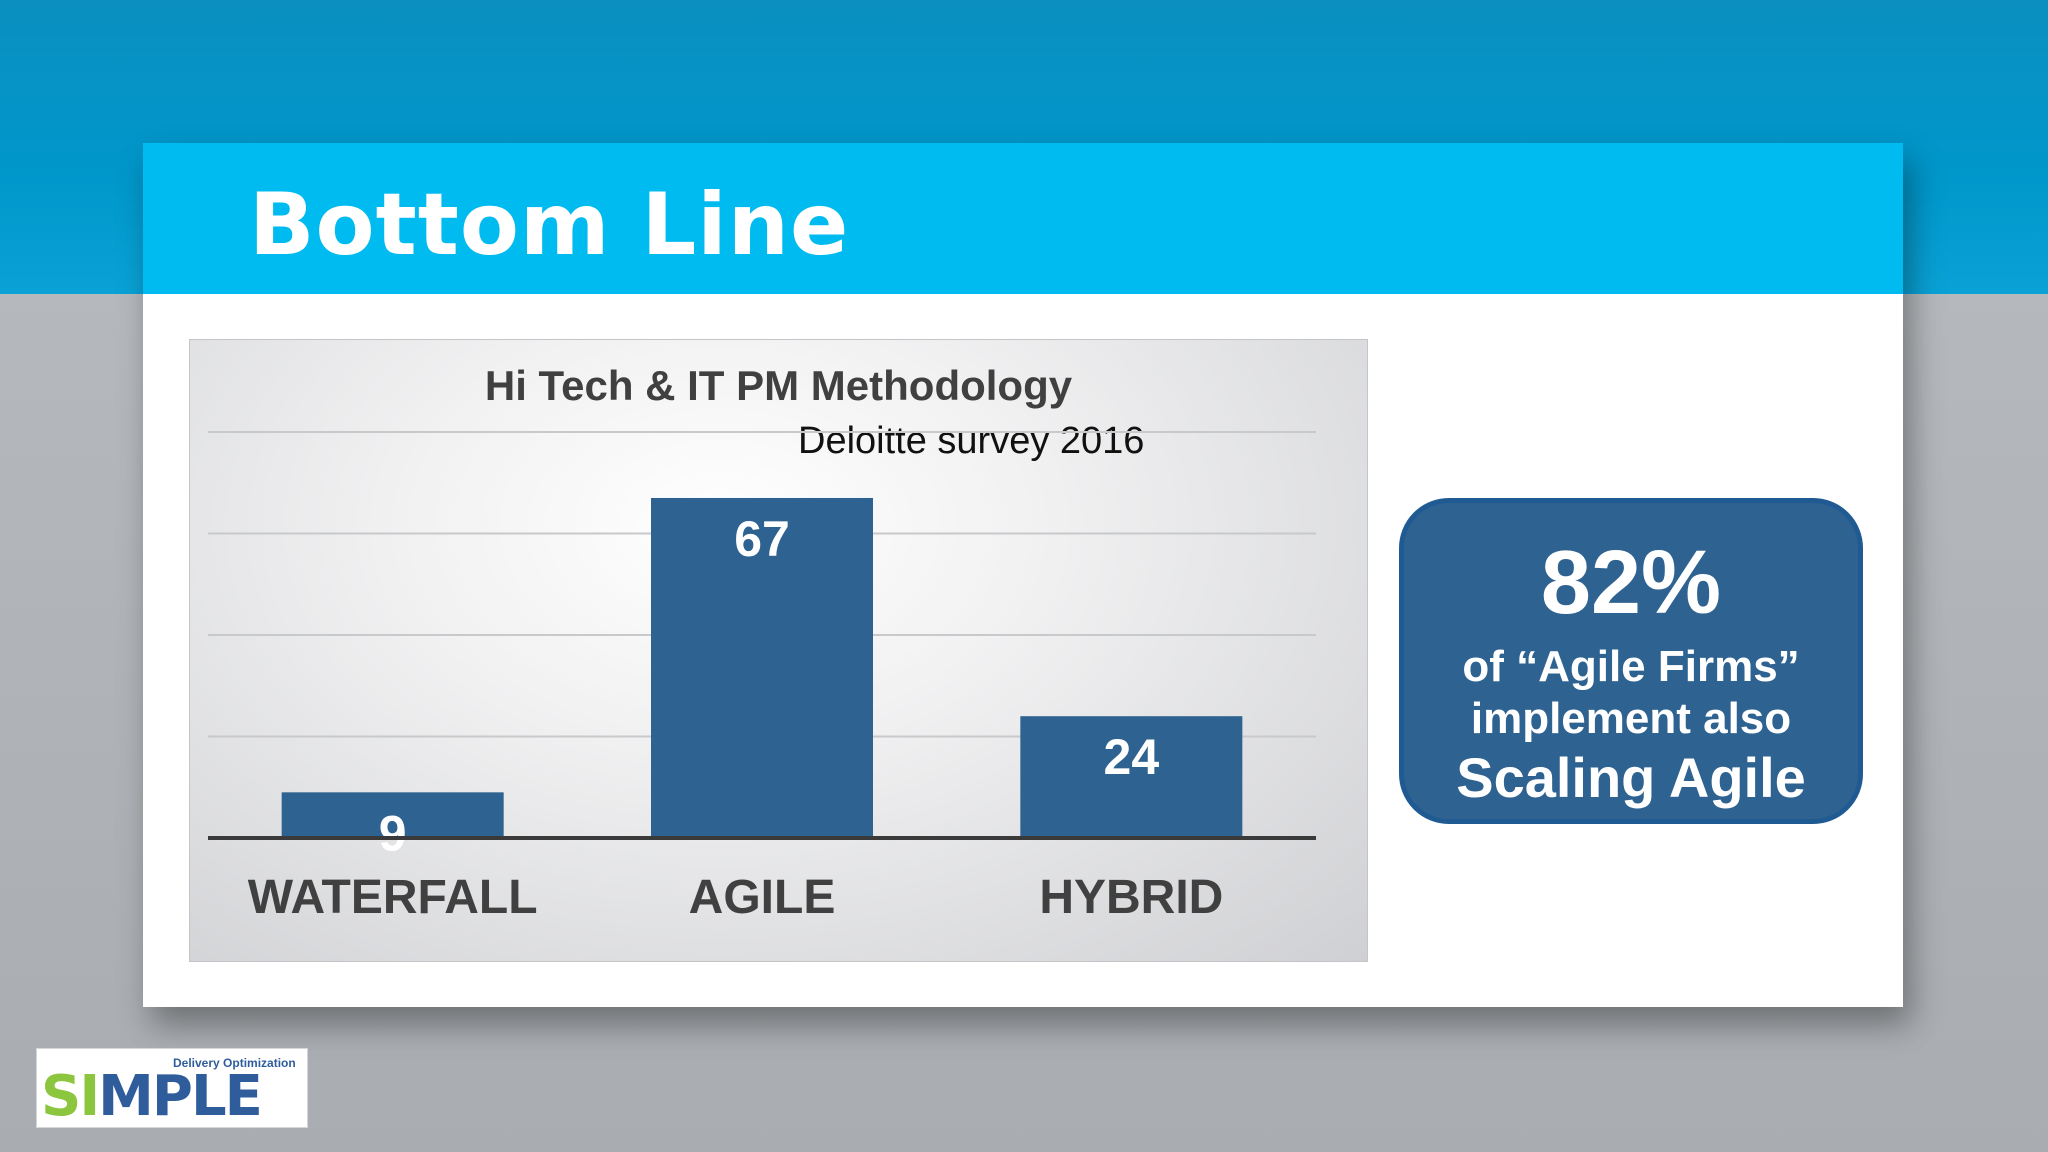 The height and width of the screenshot is (1152, 2048). I want to click on simple-logo: Delivery Optimization SIMPLE, so click(172, 1088).